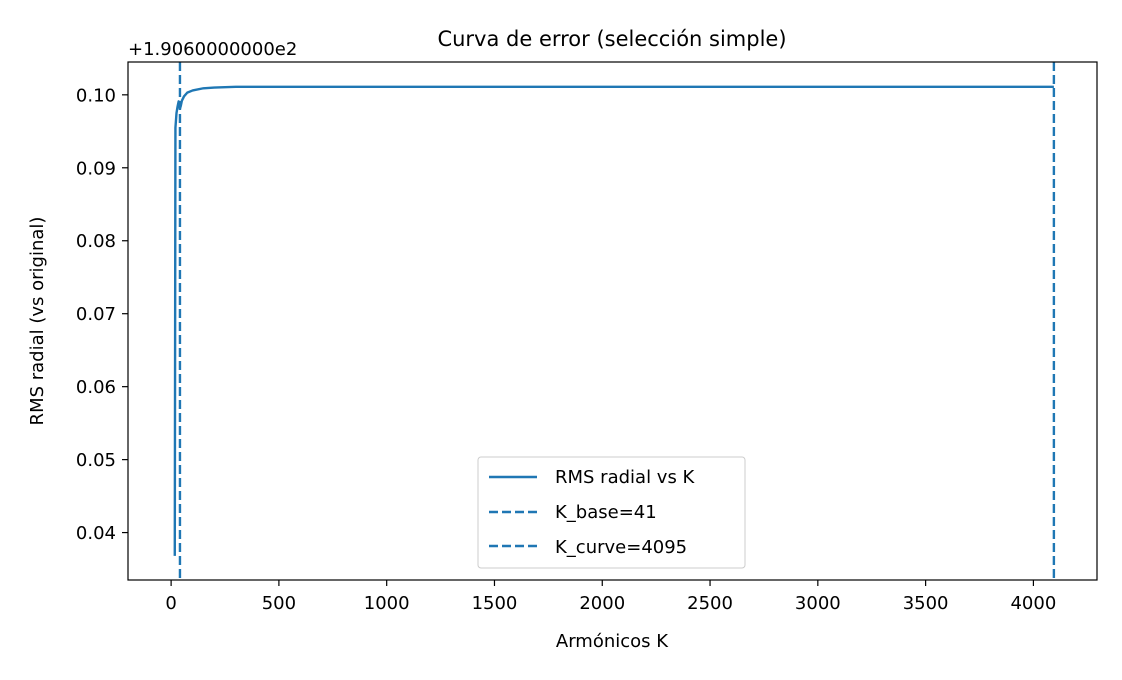  I want to click on x-tick-label: 4000, so click(1033, 603).